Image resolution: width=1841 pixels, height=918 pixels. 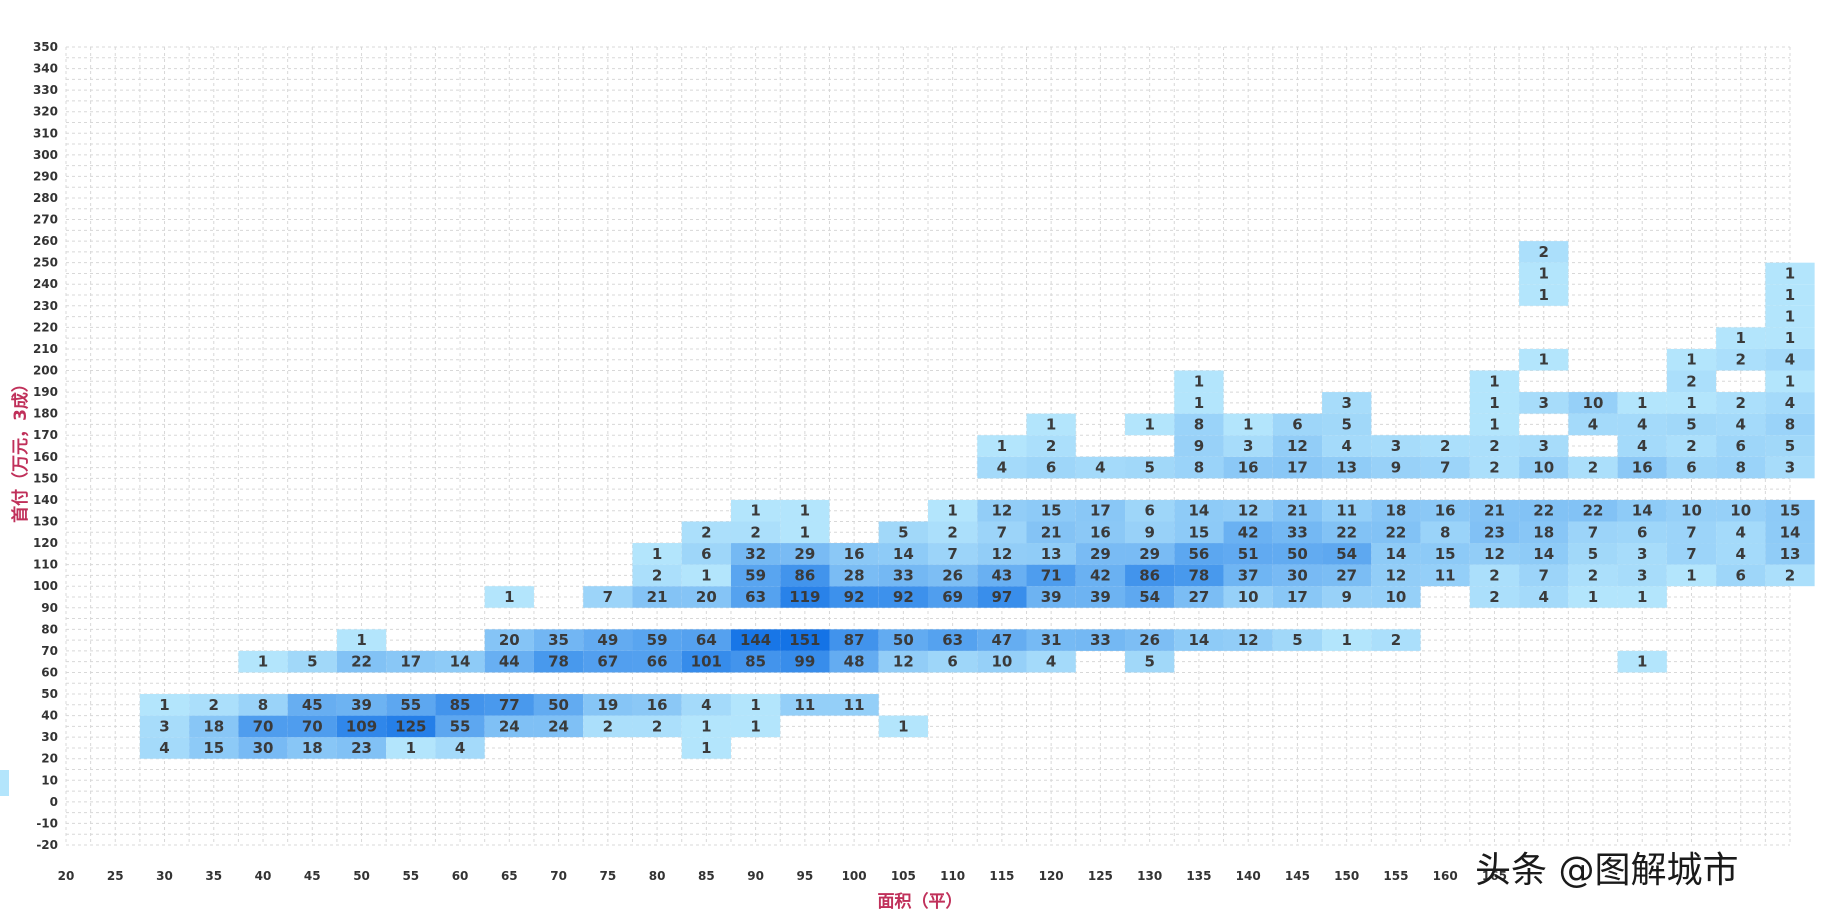 What do you see at coordinates (1346, 876) in the screenshot?
I see `x-tick-label: 150` at bounding box center [1346, 876].